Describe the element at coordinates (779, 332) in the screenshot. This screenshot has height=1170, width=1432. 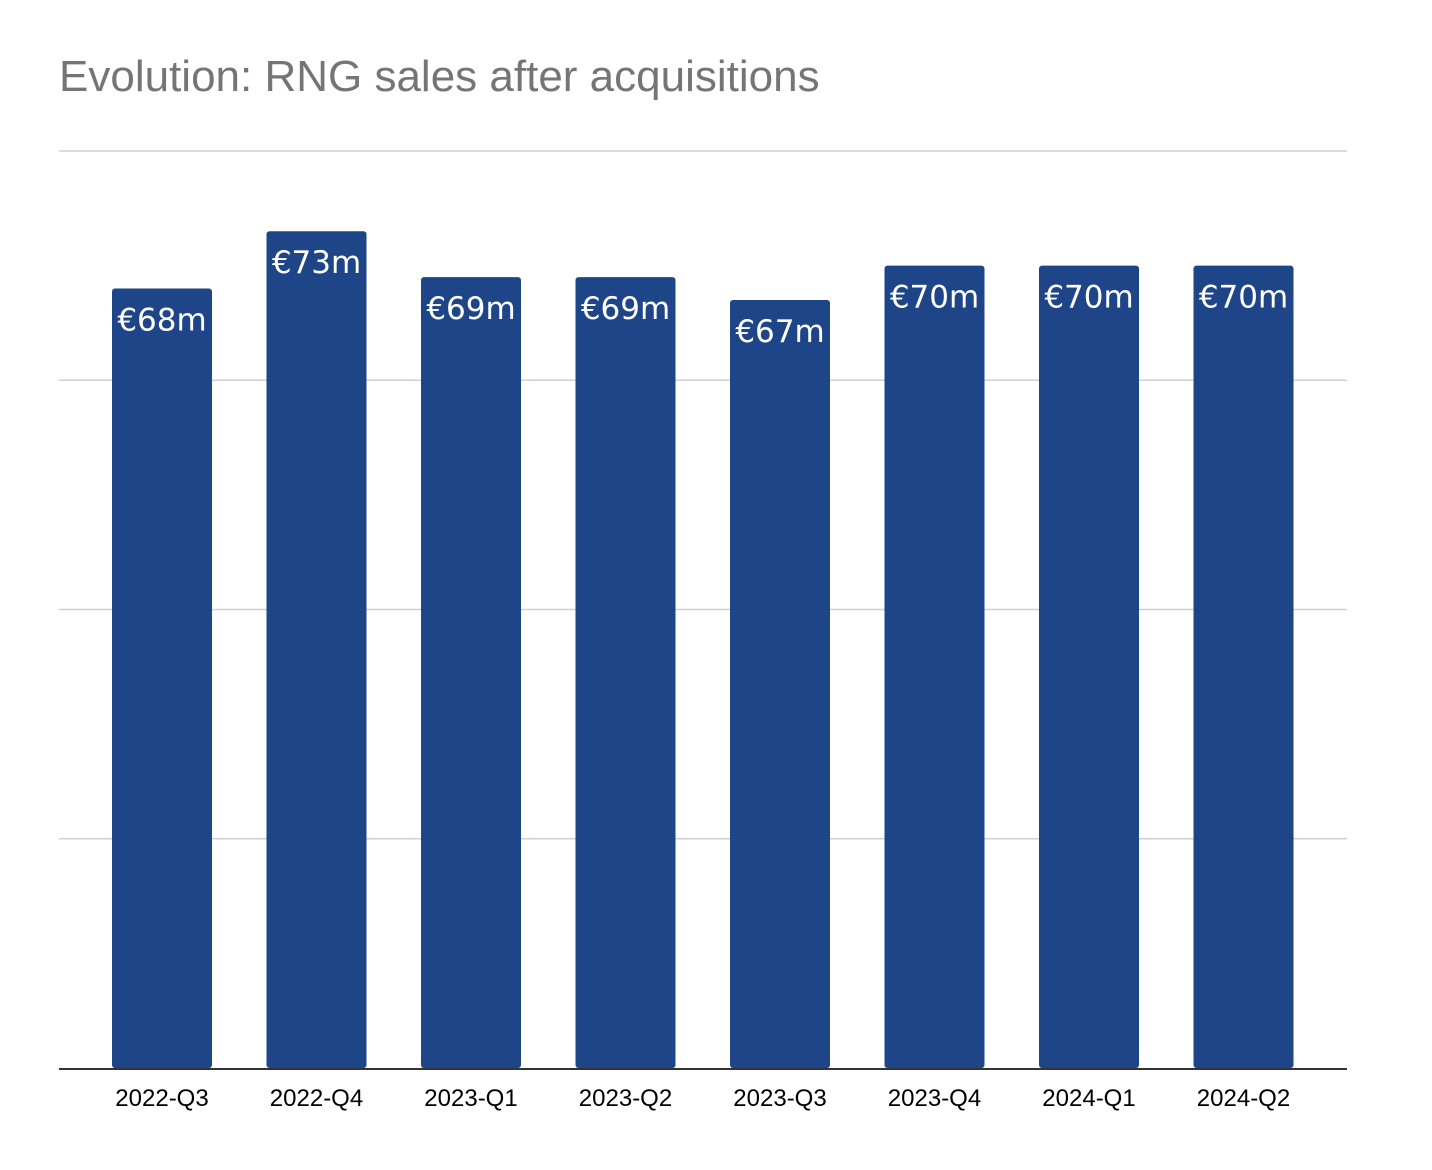
I see `bar-data-label: €67m` at that location.